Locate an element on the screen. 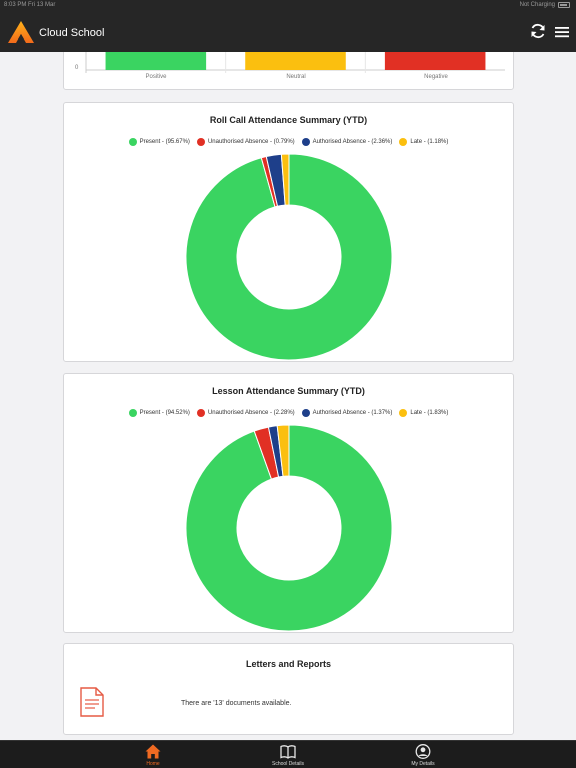  legend-item-authorised: Authorised Absence - (2.36%) is located at coordinates (347, 142).